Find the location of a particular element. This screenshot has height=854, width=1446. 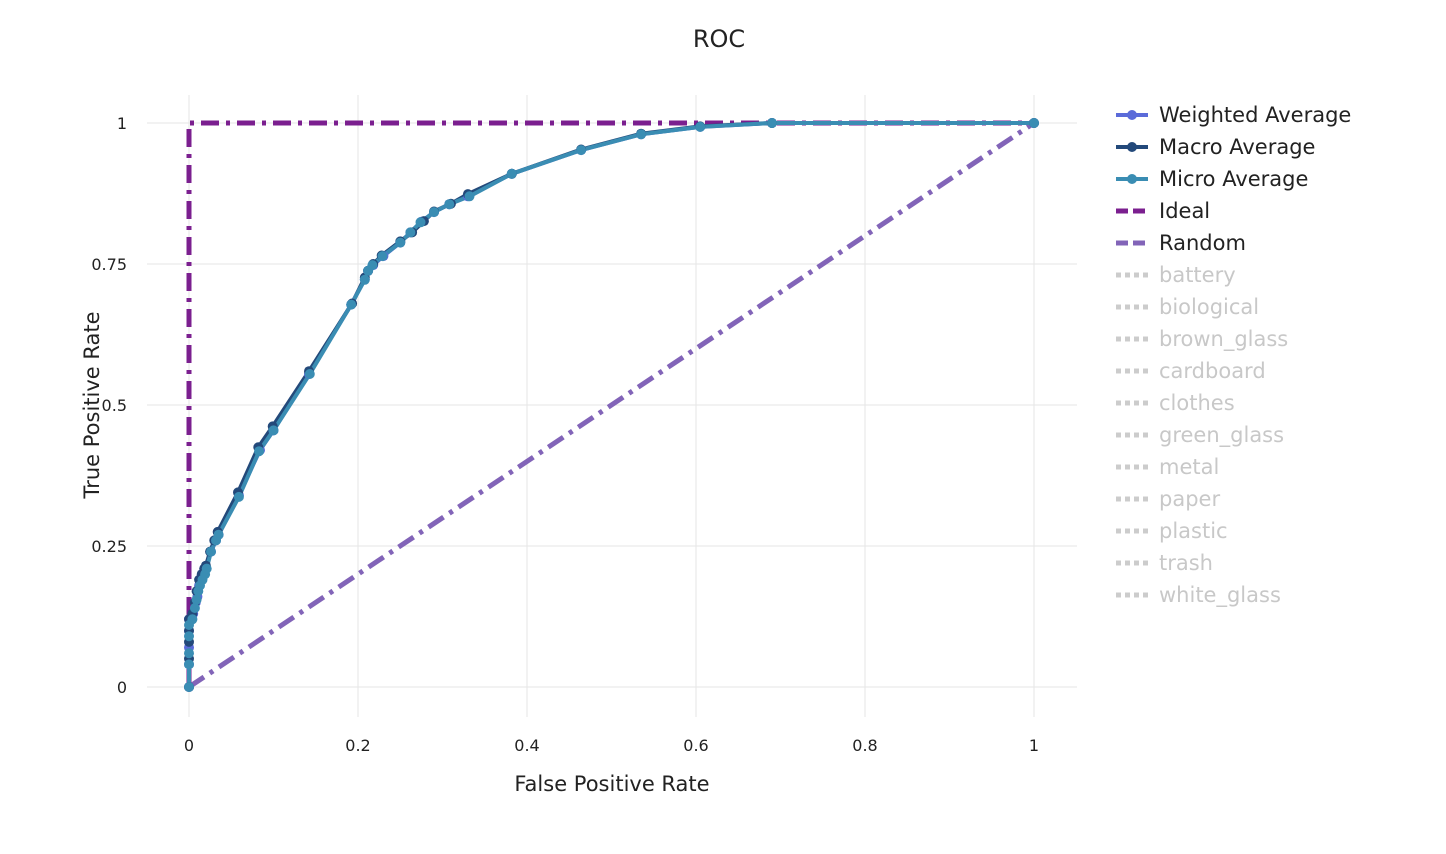

legend-label-plastic: plastic is located at coordinates (1193, 531).